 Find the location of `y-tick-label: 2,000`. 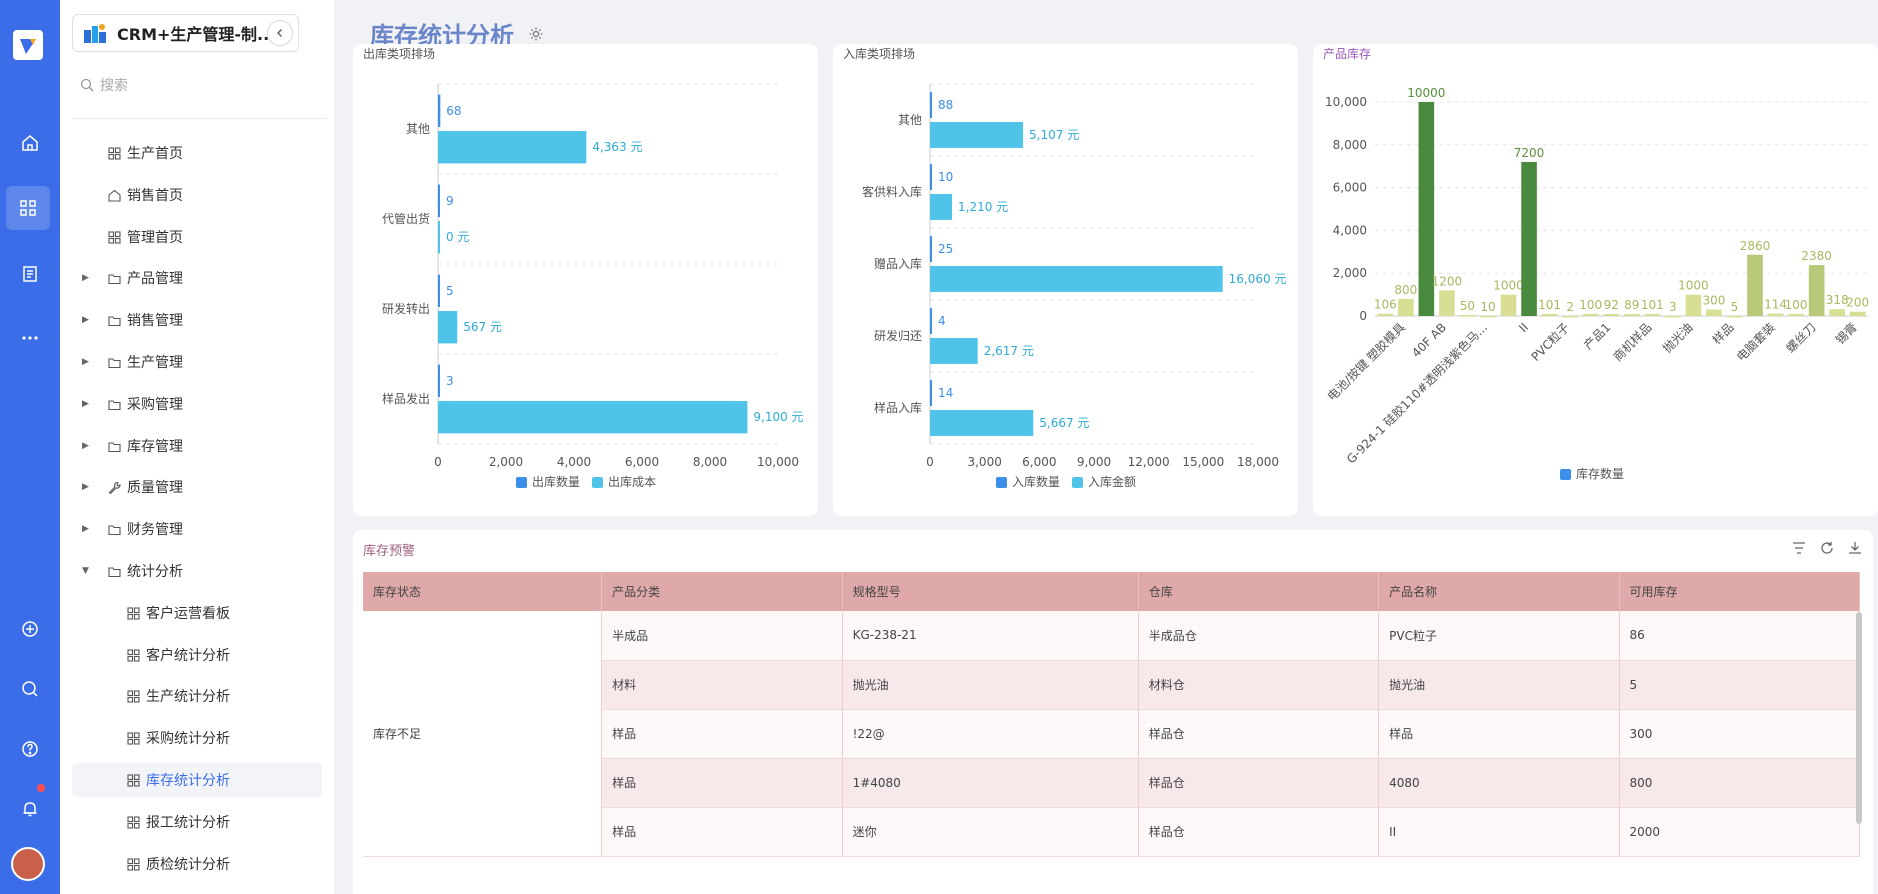

y-tick-label: 2,000 is located at coordinates (1350, 273).